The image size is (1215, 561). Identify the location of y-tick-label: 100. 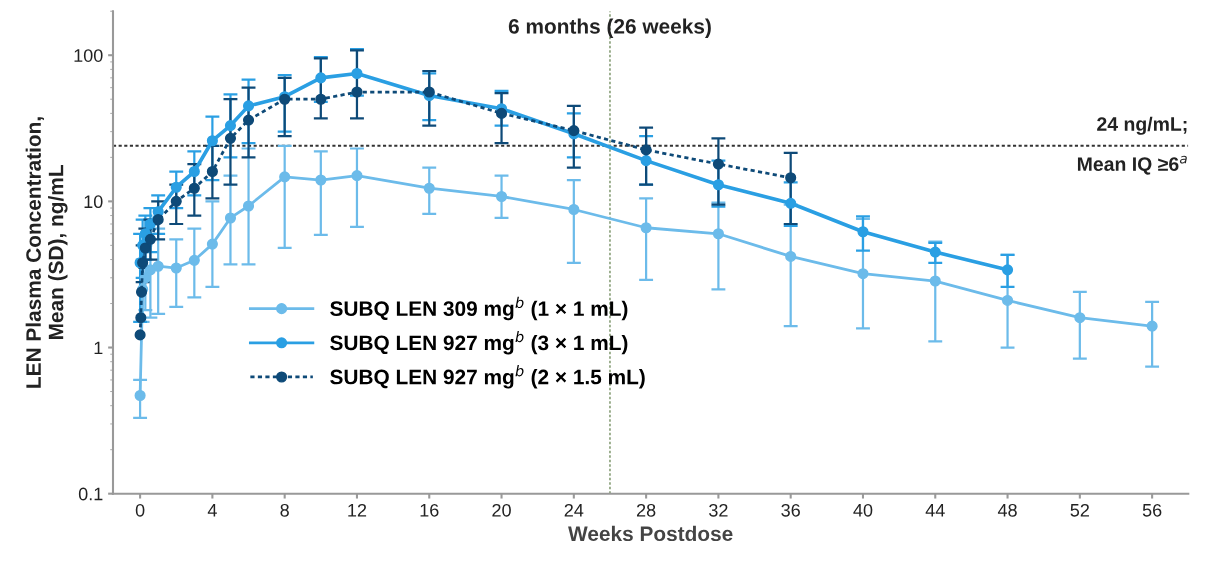
(88, 55).